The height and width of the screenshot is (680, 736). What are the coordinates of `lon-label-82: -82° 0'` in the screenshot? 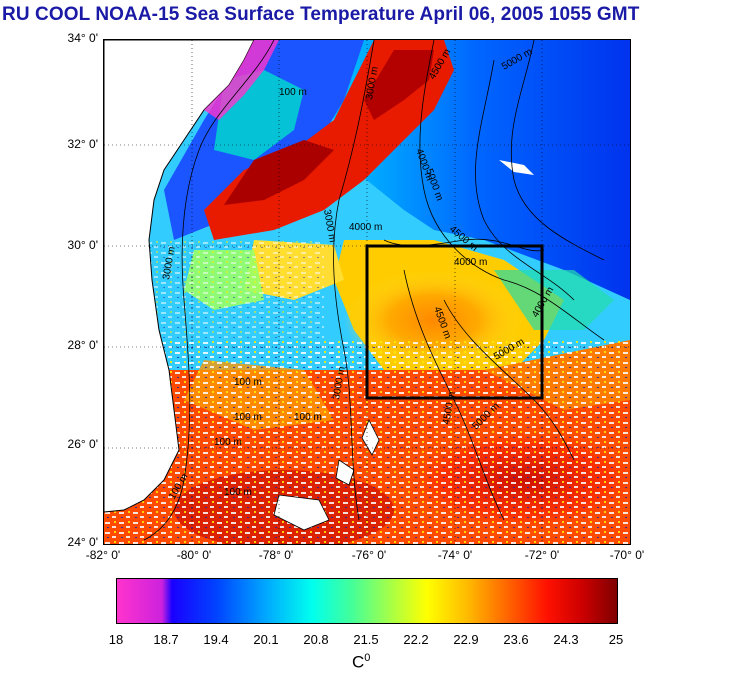 It's located at (103, 555).